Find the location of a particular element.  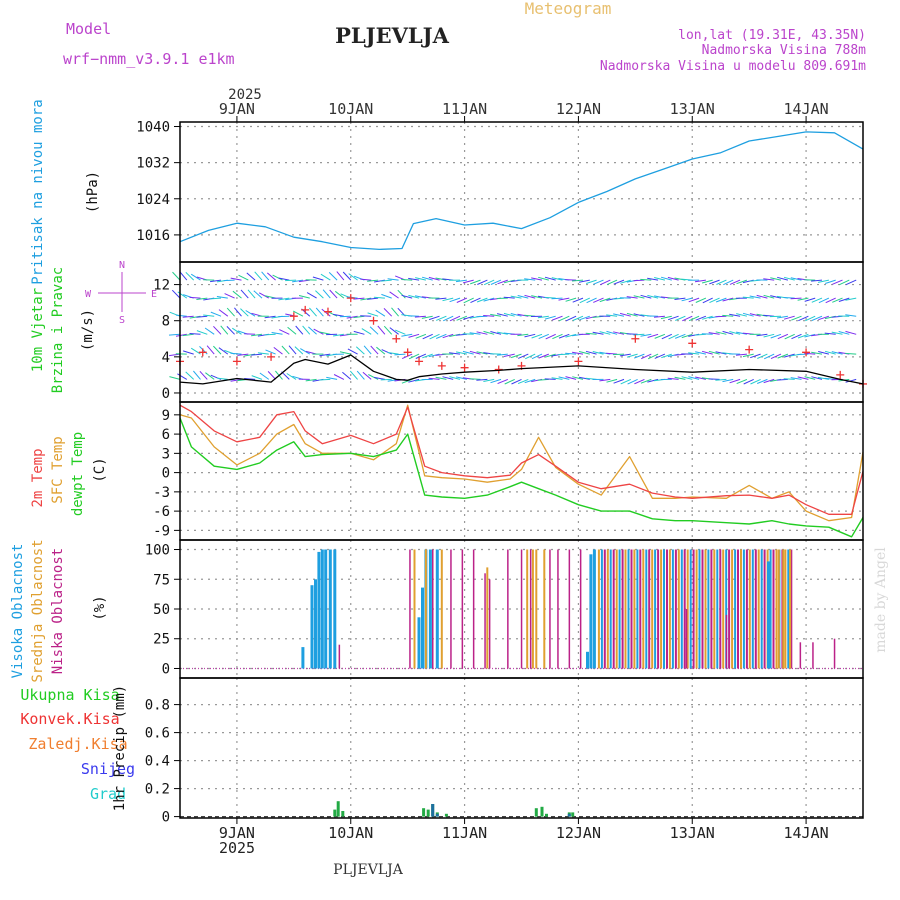

y-tick-label: 0.8 is located at coordinates (157, 706).